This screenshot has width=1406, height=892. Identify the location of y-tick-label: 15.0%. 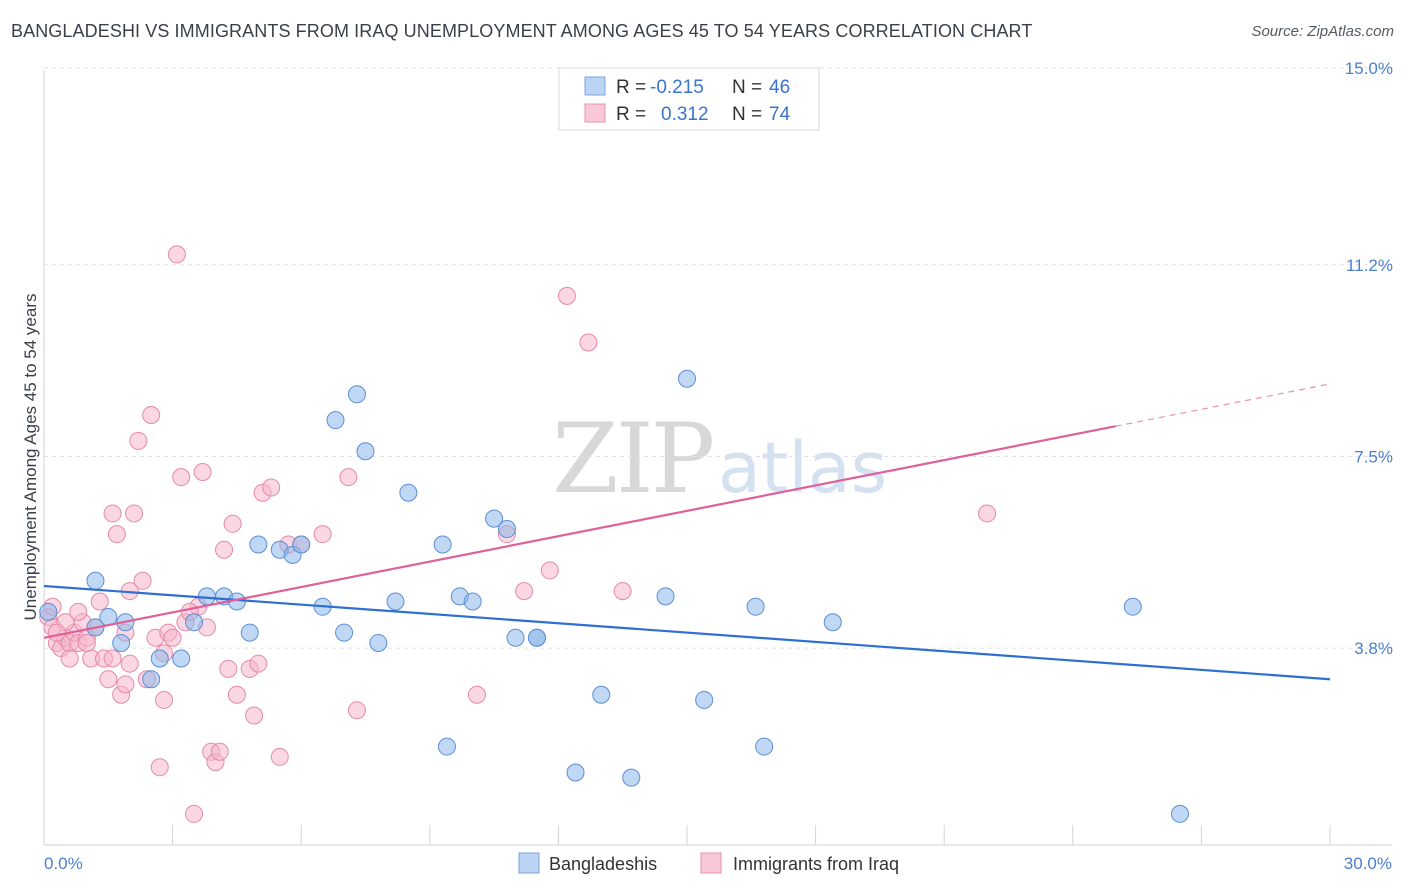
(1369, 68).